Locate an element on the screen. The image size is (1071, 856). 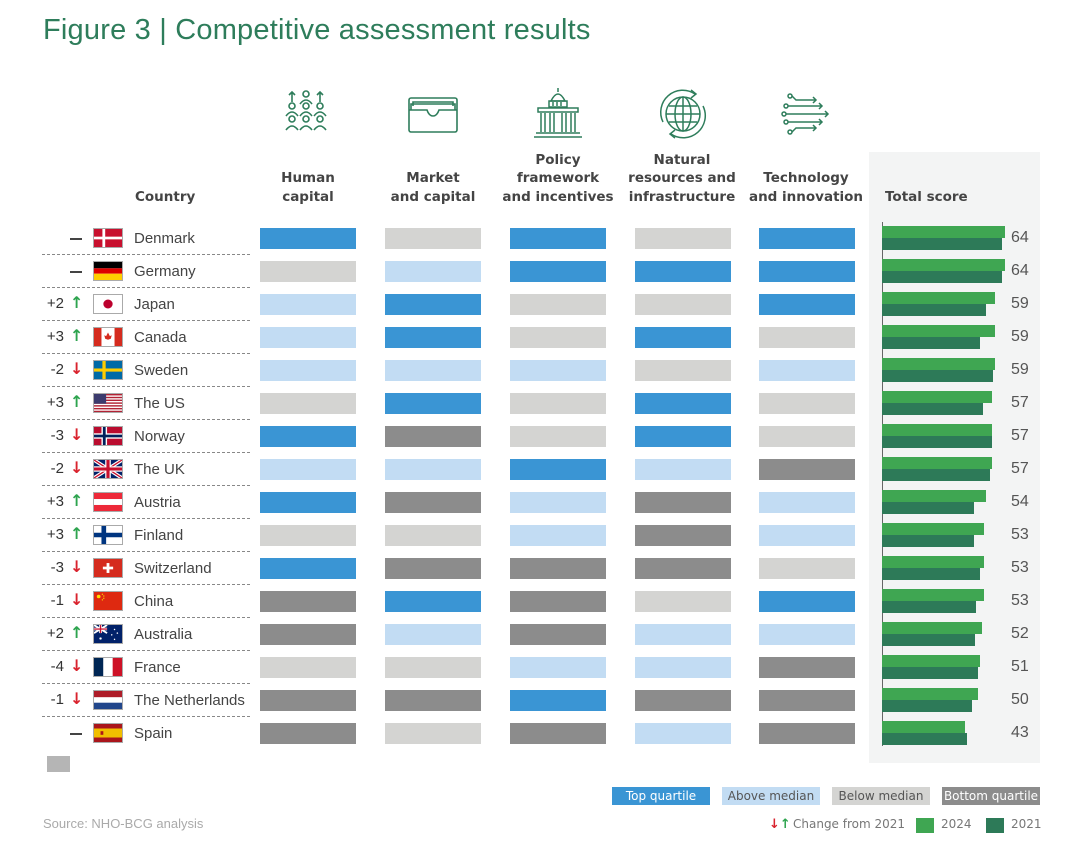
header-human-capital: Human capital is located at coordinates (308, 187).